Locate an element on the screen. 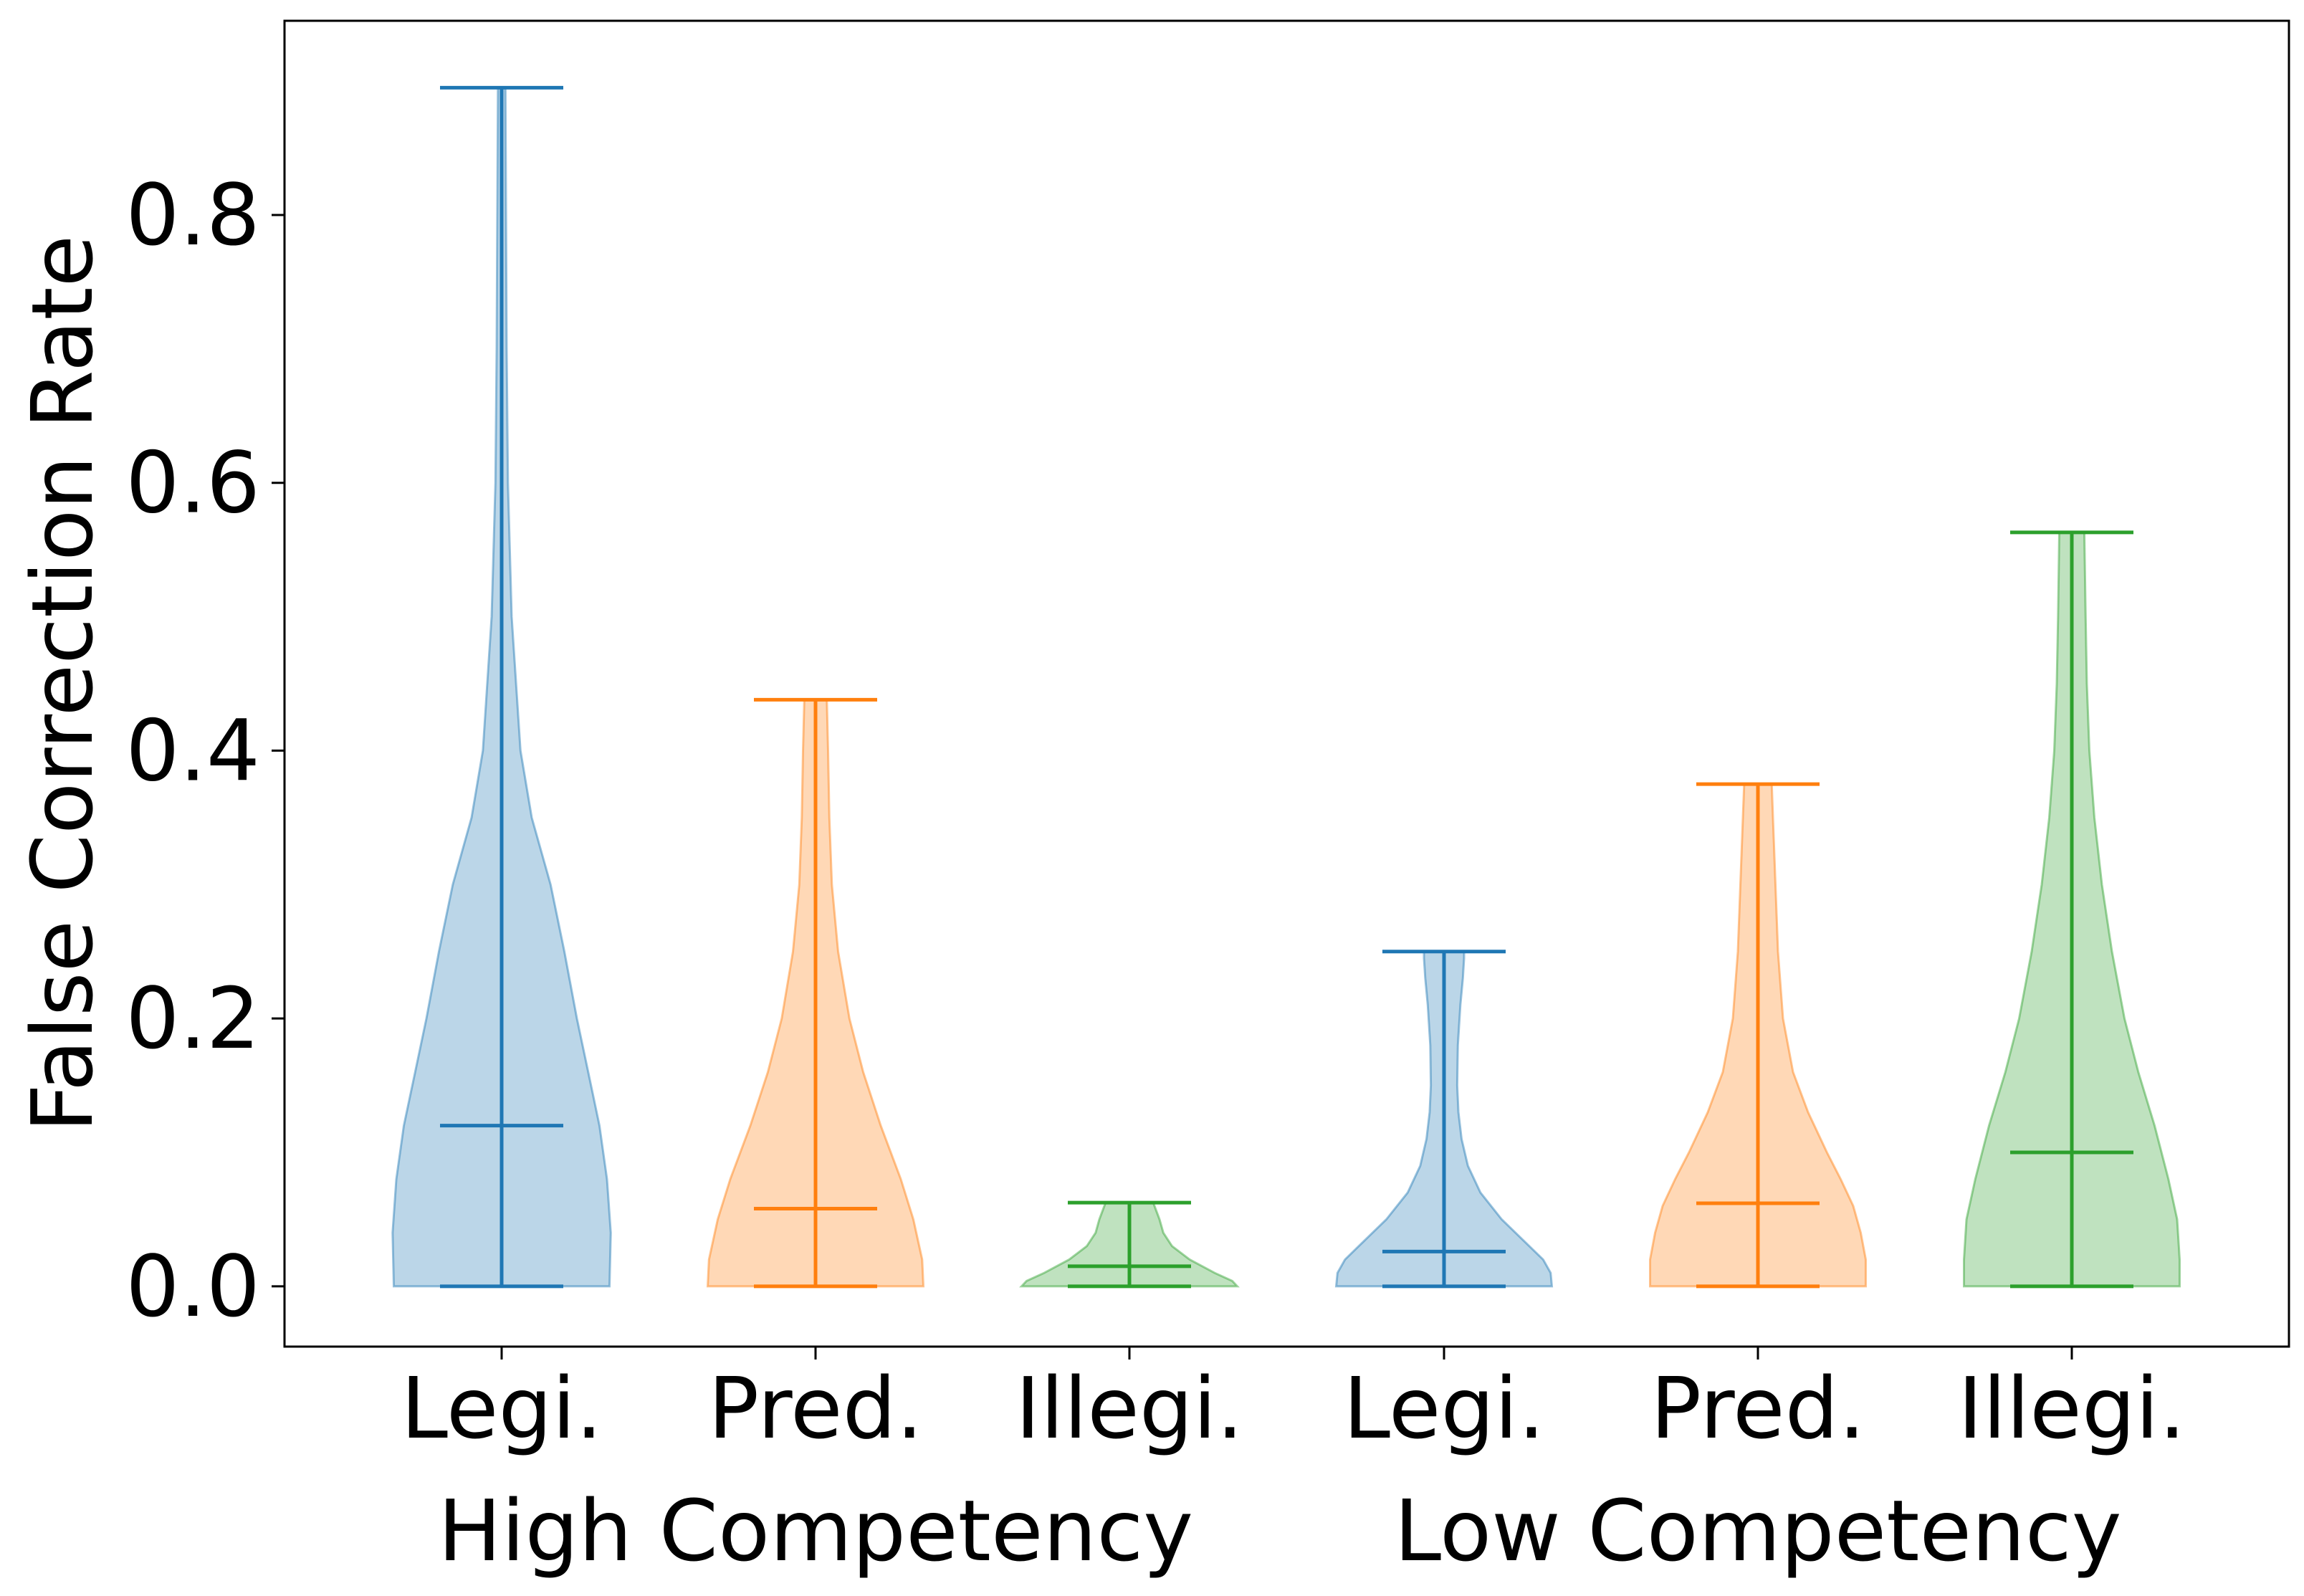  x-tick-label-6: Illegi. is located at coordinates (2072, 1408).